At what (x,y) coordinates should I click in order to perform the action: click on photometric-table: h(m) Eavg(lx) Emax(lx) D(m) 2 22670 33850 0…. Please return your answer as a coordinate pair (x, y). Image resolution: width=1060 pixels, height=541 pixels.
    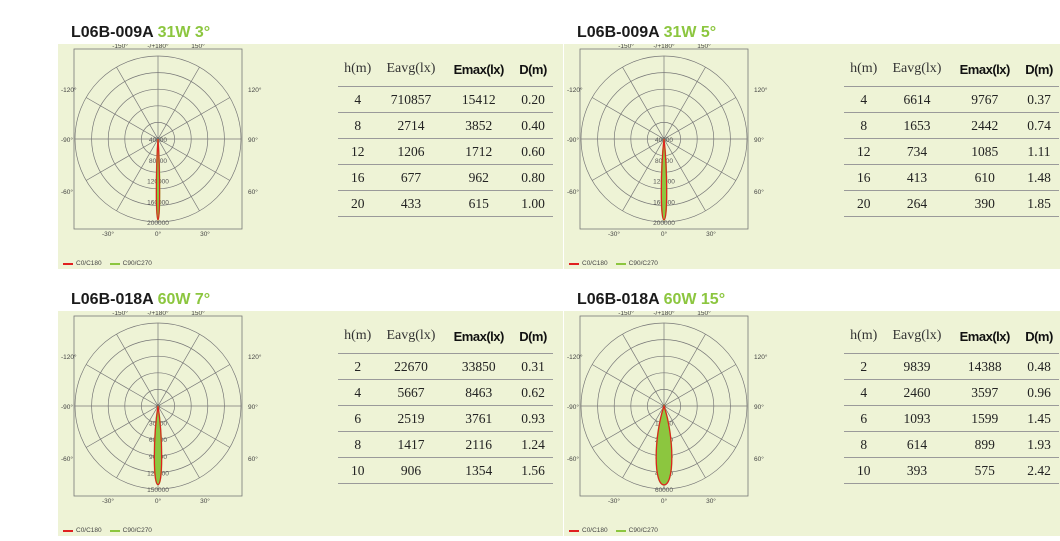
    Looking at the image, I should click on (445, 401).